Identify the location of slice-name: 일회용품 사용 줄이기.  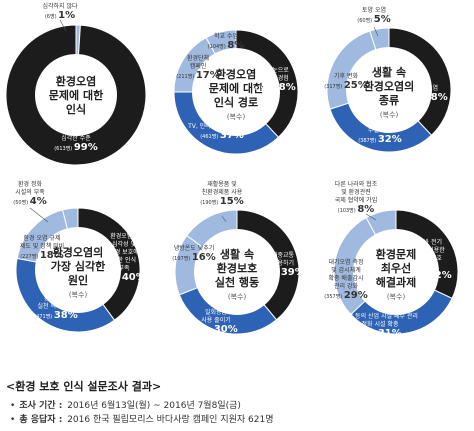
(216, 316).